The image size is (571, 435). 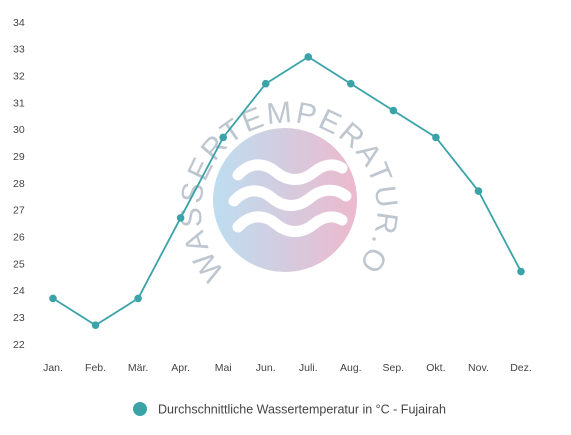 I want to click on y-tick-label: 23, so click(x=19, y=318).